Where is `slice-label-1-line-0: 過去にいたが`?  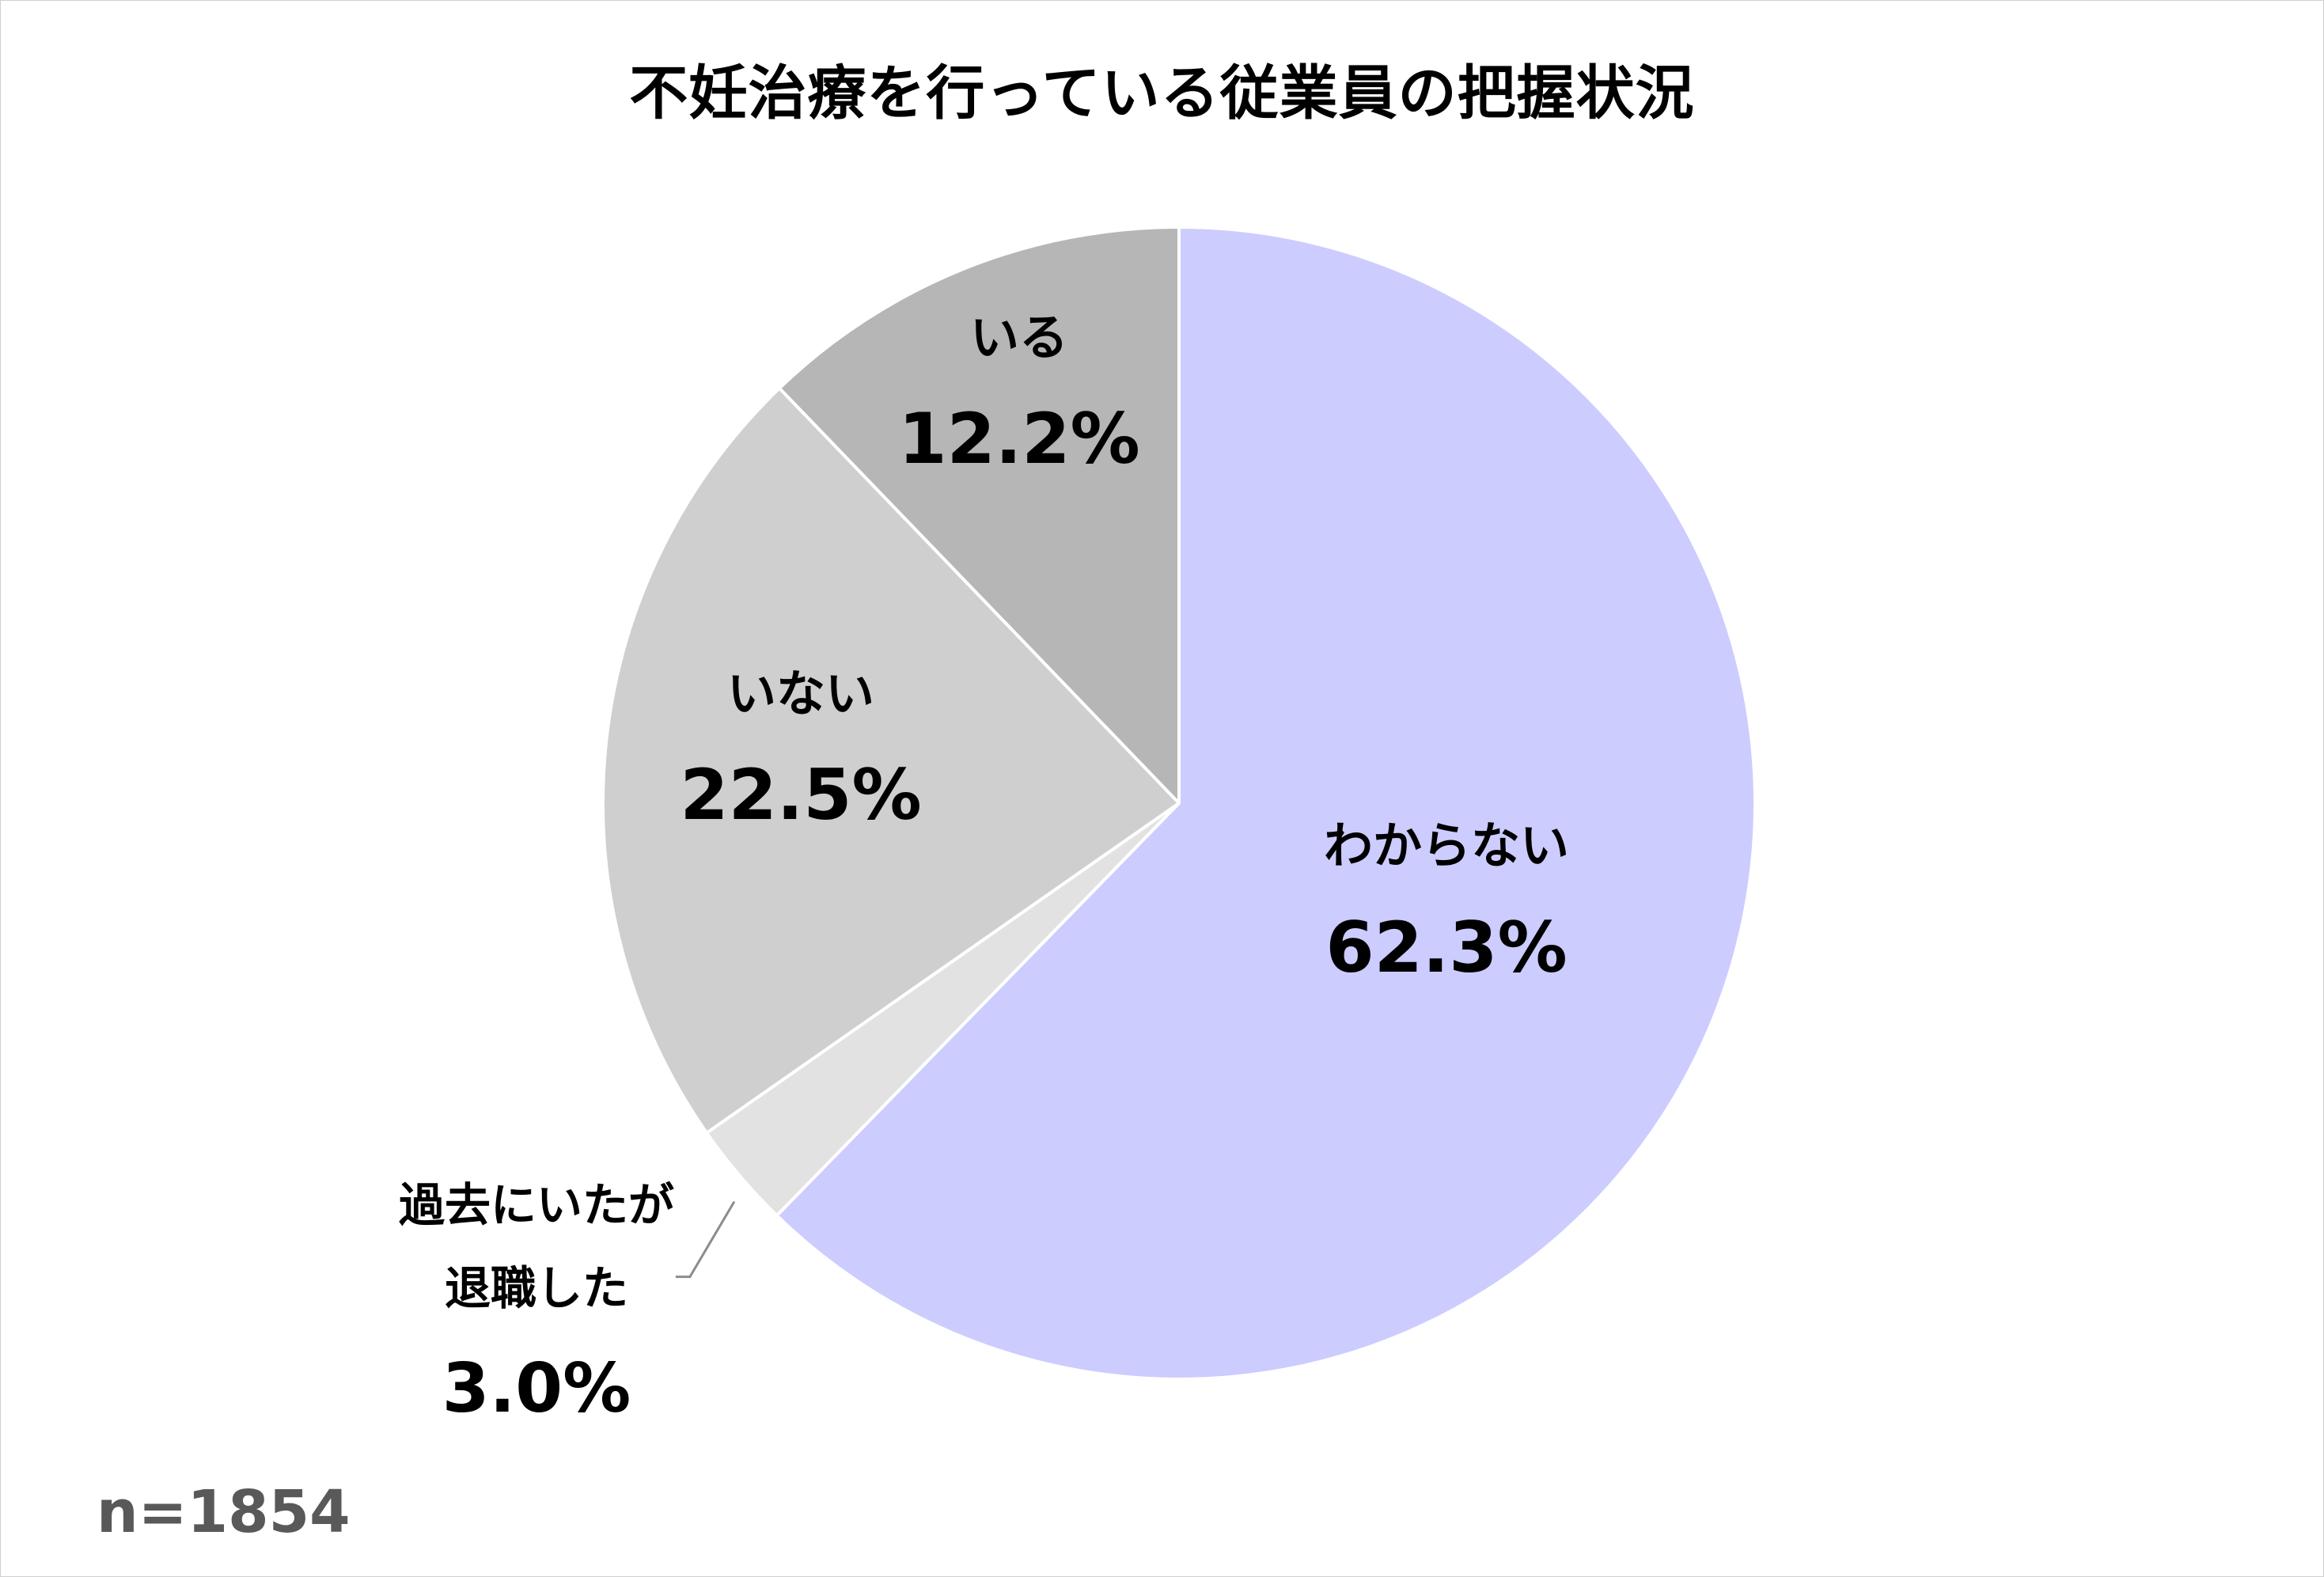
slice-label-1-line-0: 過去にいたが is located at coordinates (536, 1205).